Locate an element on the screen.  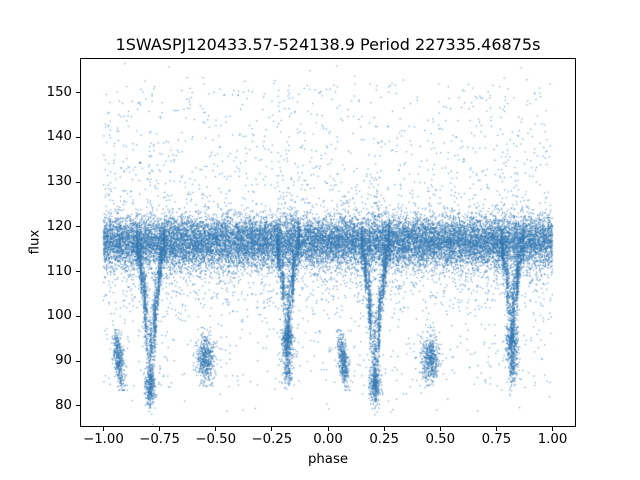
y-tick-label: 110 is located at coordinates (59, 271).